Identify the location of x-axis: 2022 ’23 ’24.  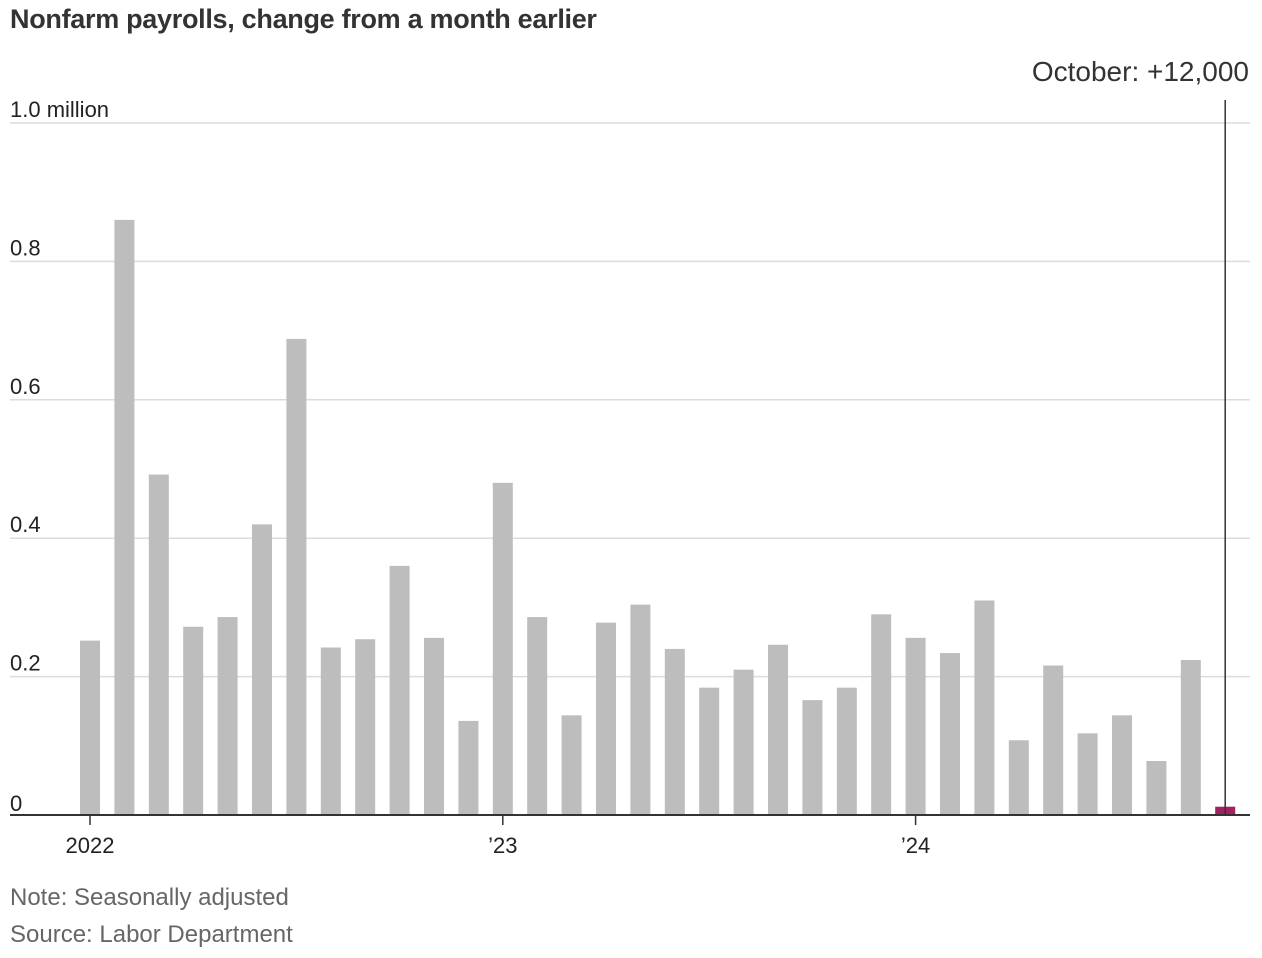
(630, 836).